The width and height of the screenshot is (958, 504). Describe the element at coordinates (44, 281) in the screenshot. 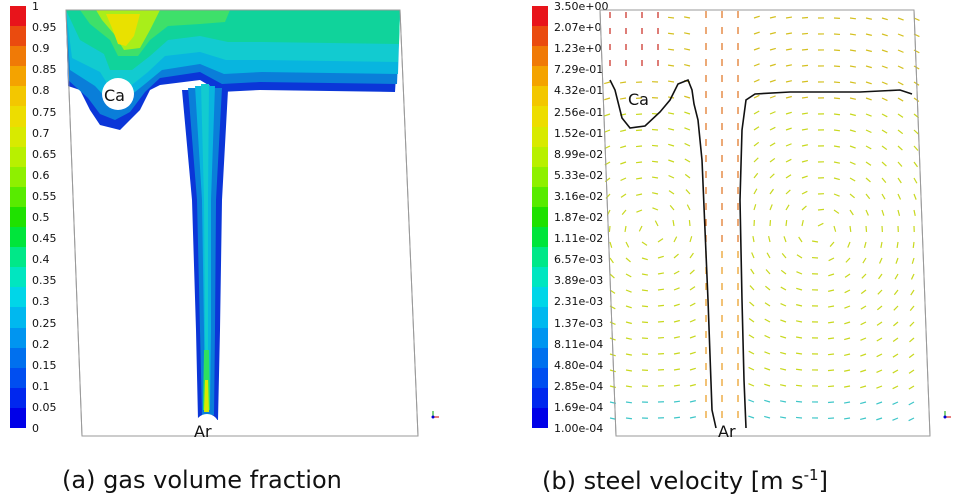

I see `colorbar-tick-label: 0.35` at that location.